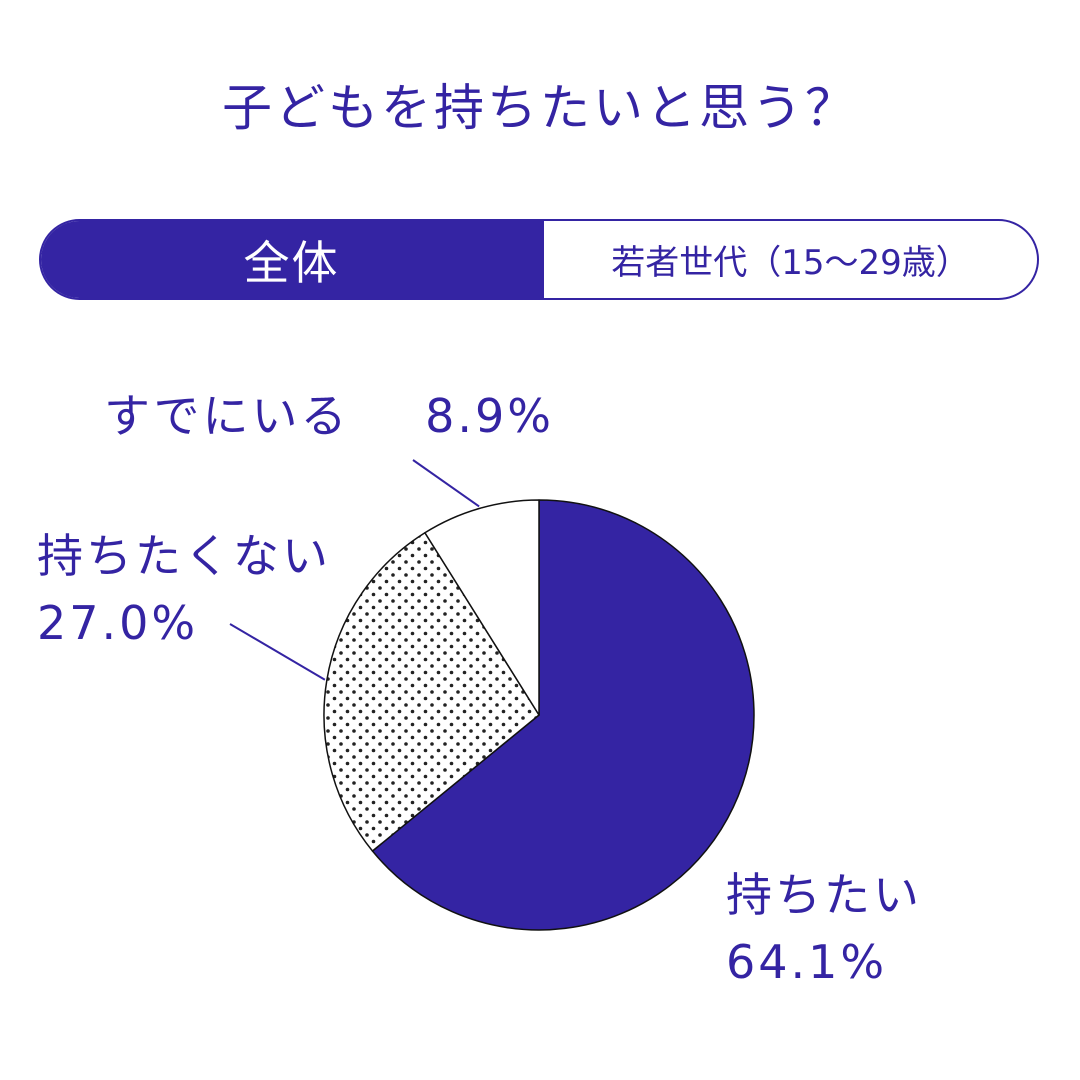 The image size is (1080, 1080). Describe the element at coordinates (482, 607) in the screenshot. I see `pie-slice-already` at that location.